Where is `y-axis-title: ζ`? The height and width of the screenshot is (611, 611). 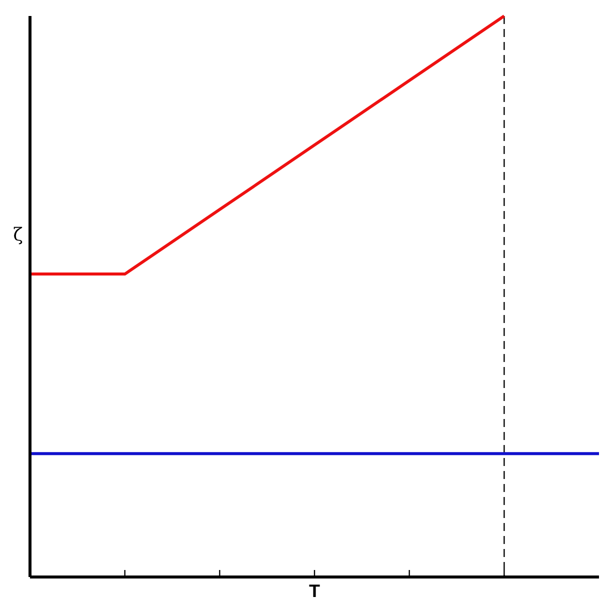
y-axis-title: ζ is located at coordinates (18, 235).